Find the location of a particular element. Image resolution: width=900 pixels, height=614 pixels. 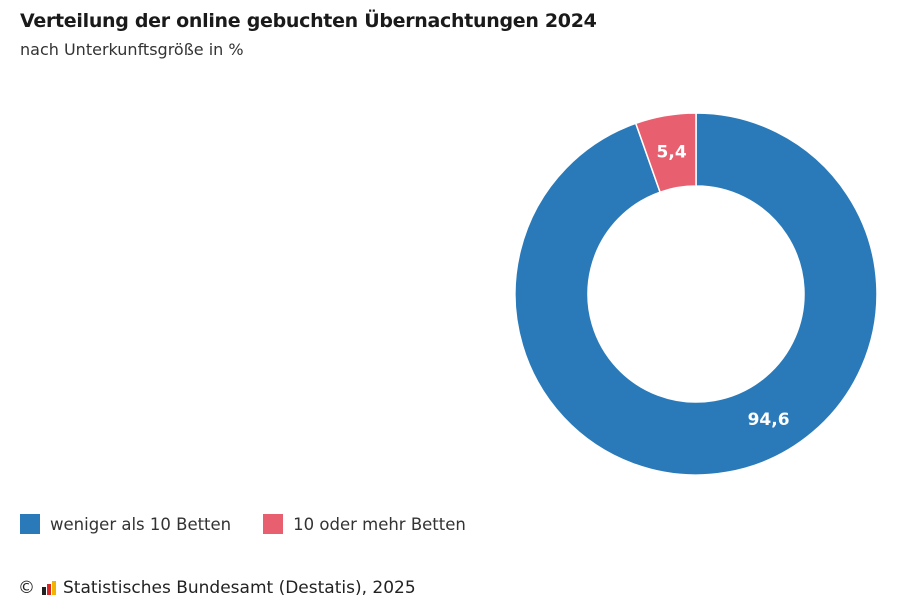

legend-item-large: 10 oder mehr Betten is located at coordinates (364, 524).